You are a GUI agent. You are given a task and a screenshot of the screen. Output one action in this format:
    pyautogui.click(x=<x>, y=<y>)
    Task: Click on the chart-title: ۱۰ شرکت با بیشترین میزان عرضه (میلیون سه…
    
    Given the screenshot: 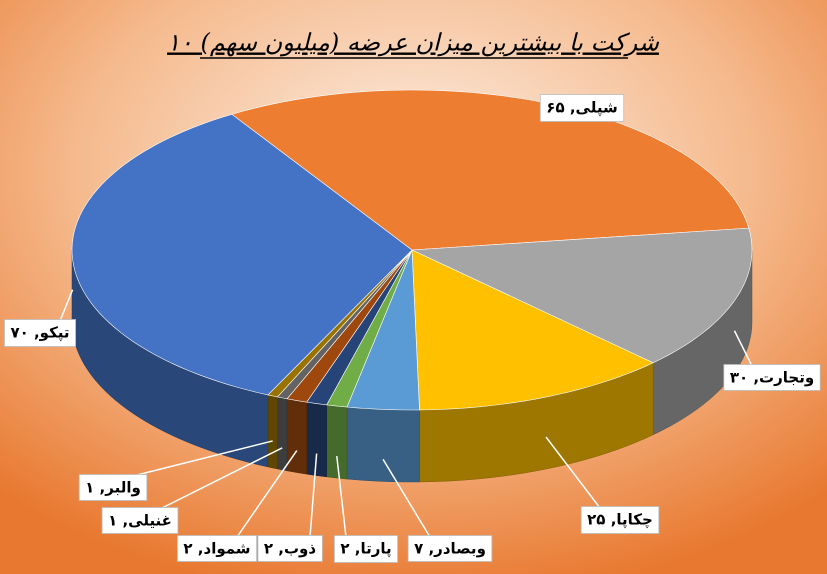 What is the action you would take?
    pyautogui.click(x=413, y=43)
    